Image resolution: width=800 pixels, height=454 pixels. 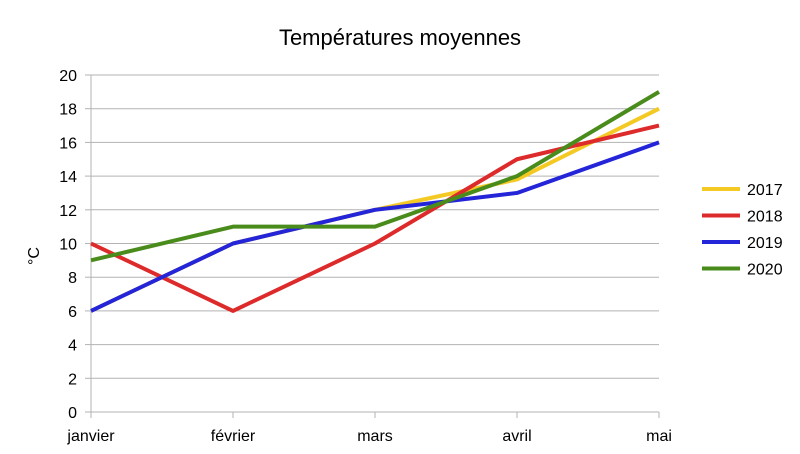 What do you see at coordinates (233, 436) in the screenshot?
I see `x-tick-label: février` at bounding box center [233, 436].